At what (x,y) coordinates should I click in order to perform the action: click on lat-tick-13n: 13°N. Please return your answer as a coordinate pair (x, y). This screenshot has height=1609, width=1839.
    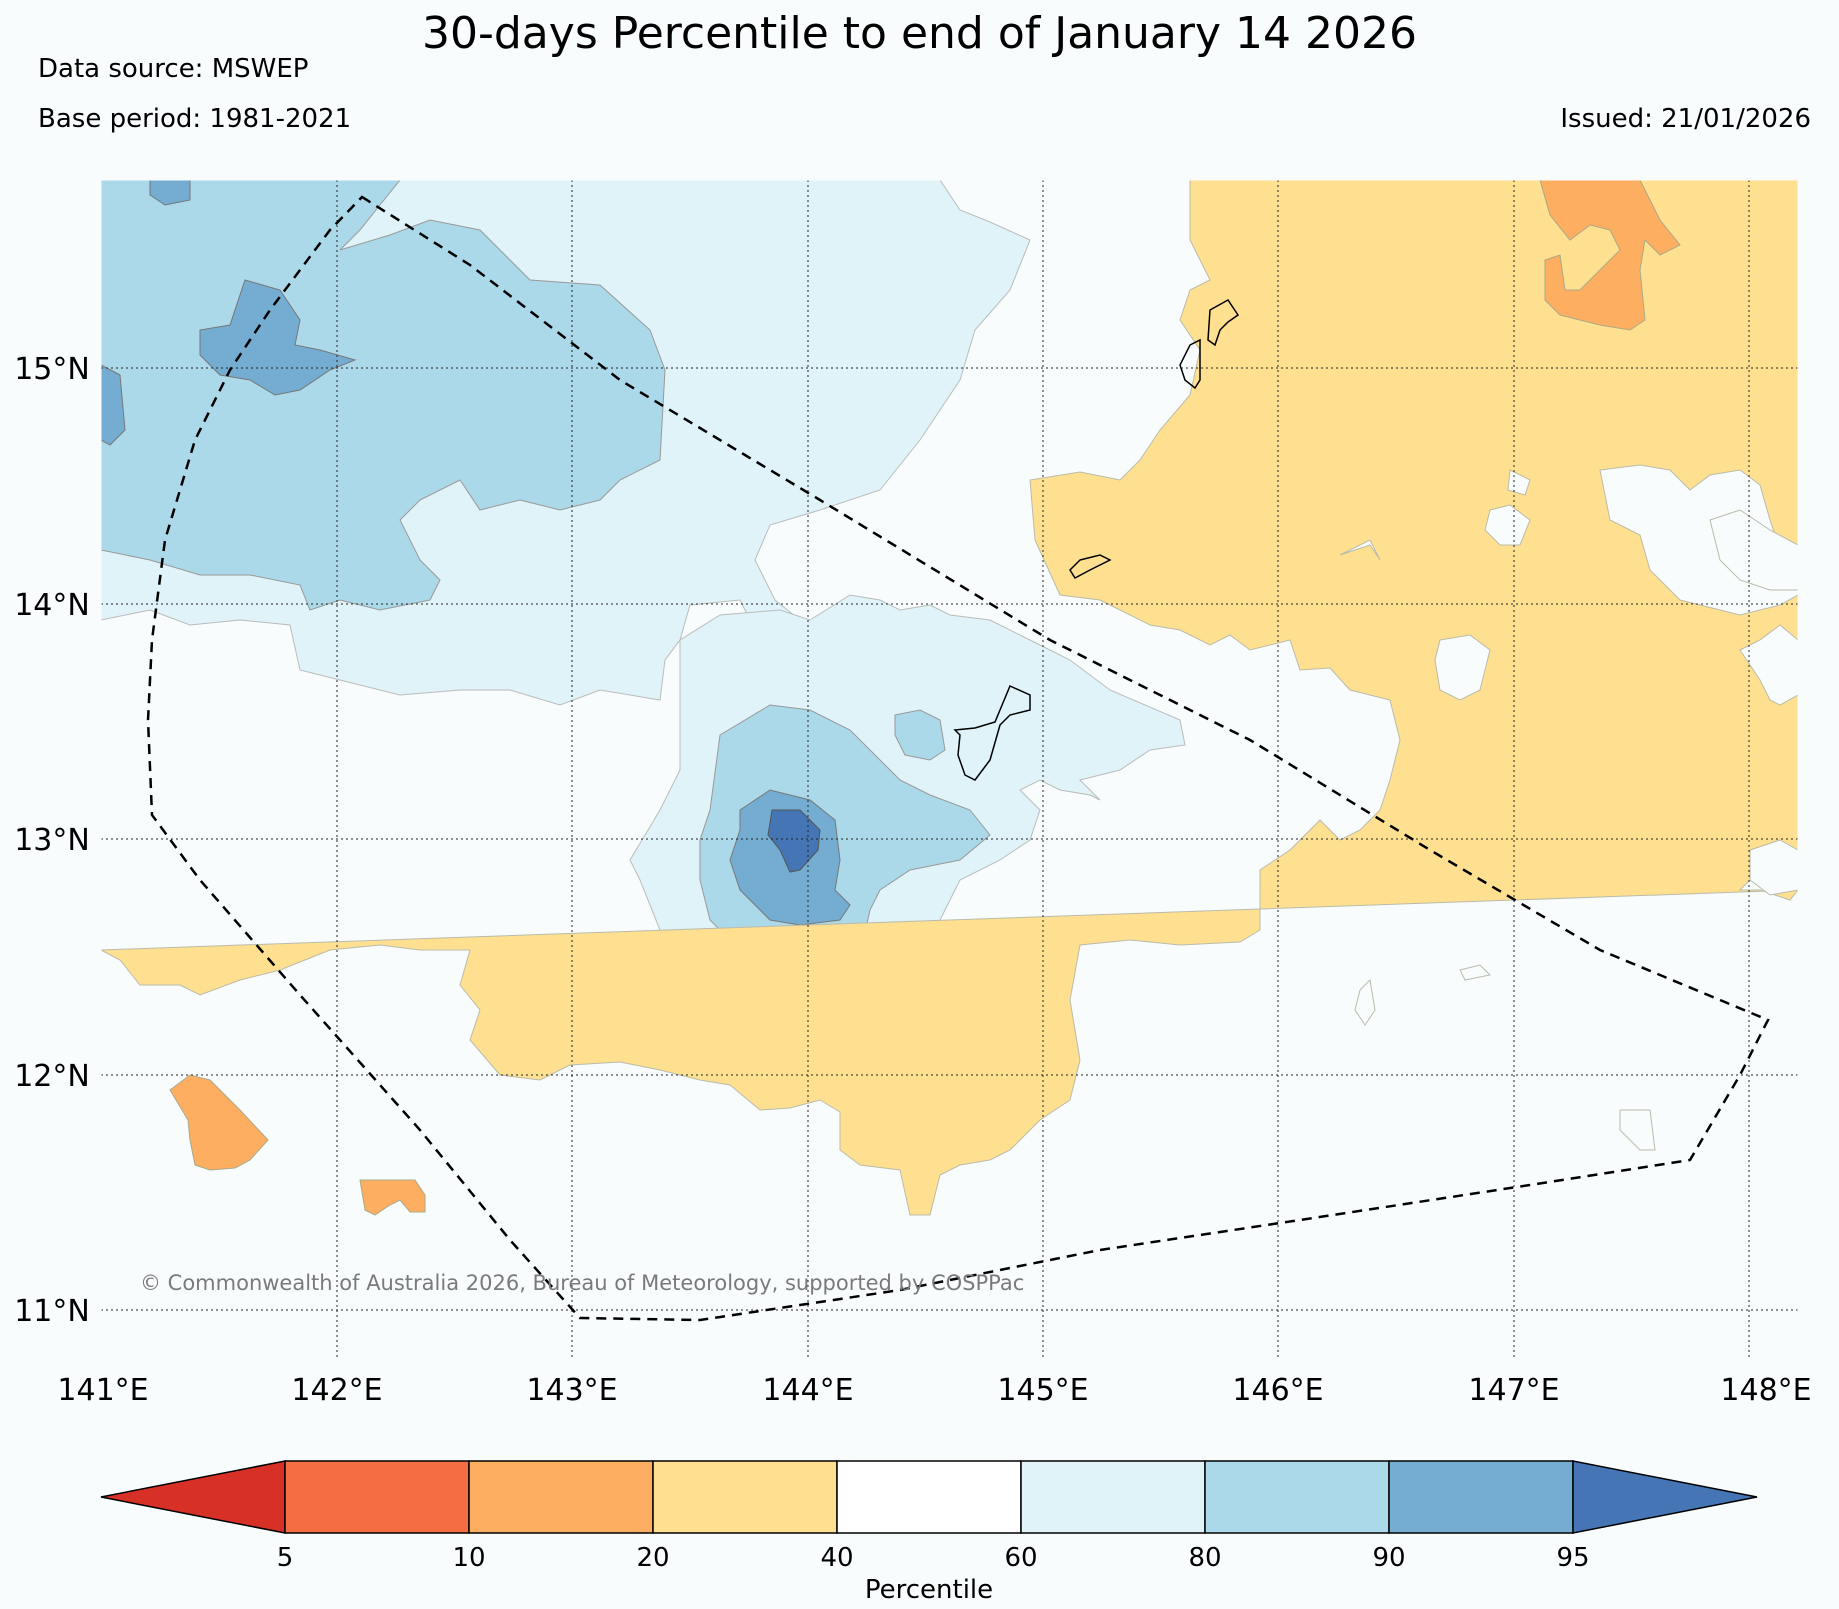
    Looking at the image, I should click on (52, 840).